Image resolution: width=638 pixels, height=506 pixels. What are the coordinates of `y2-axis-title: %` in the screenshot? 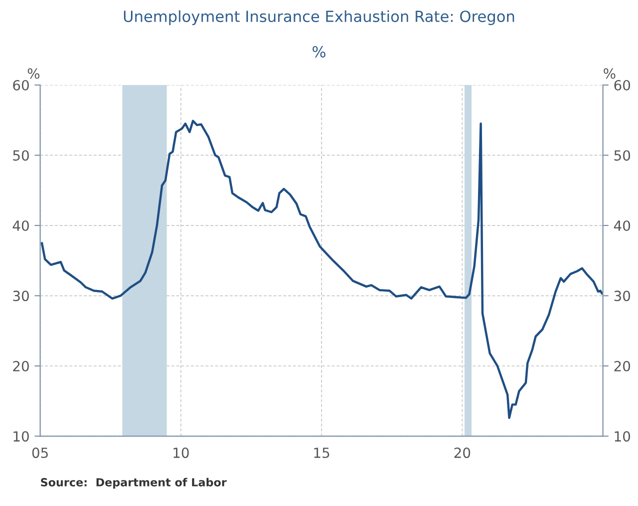 It's located at (610, 73).